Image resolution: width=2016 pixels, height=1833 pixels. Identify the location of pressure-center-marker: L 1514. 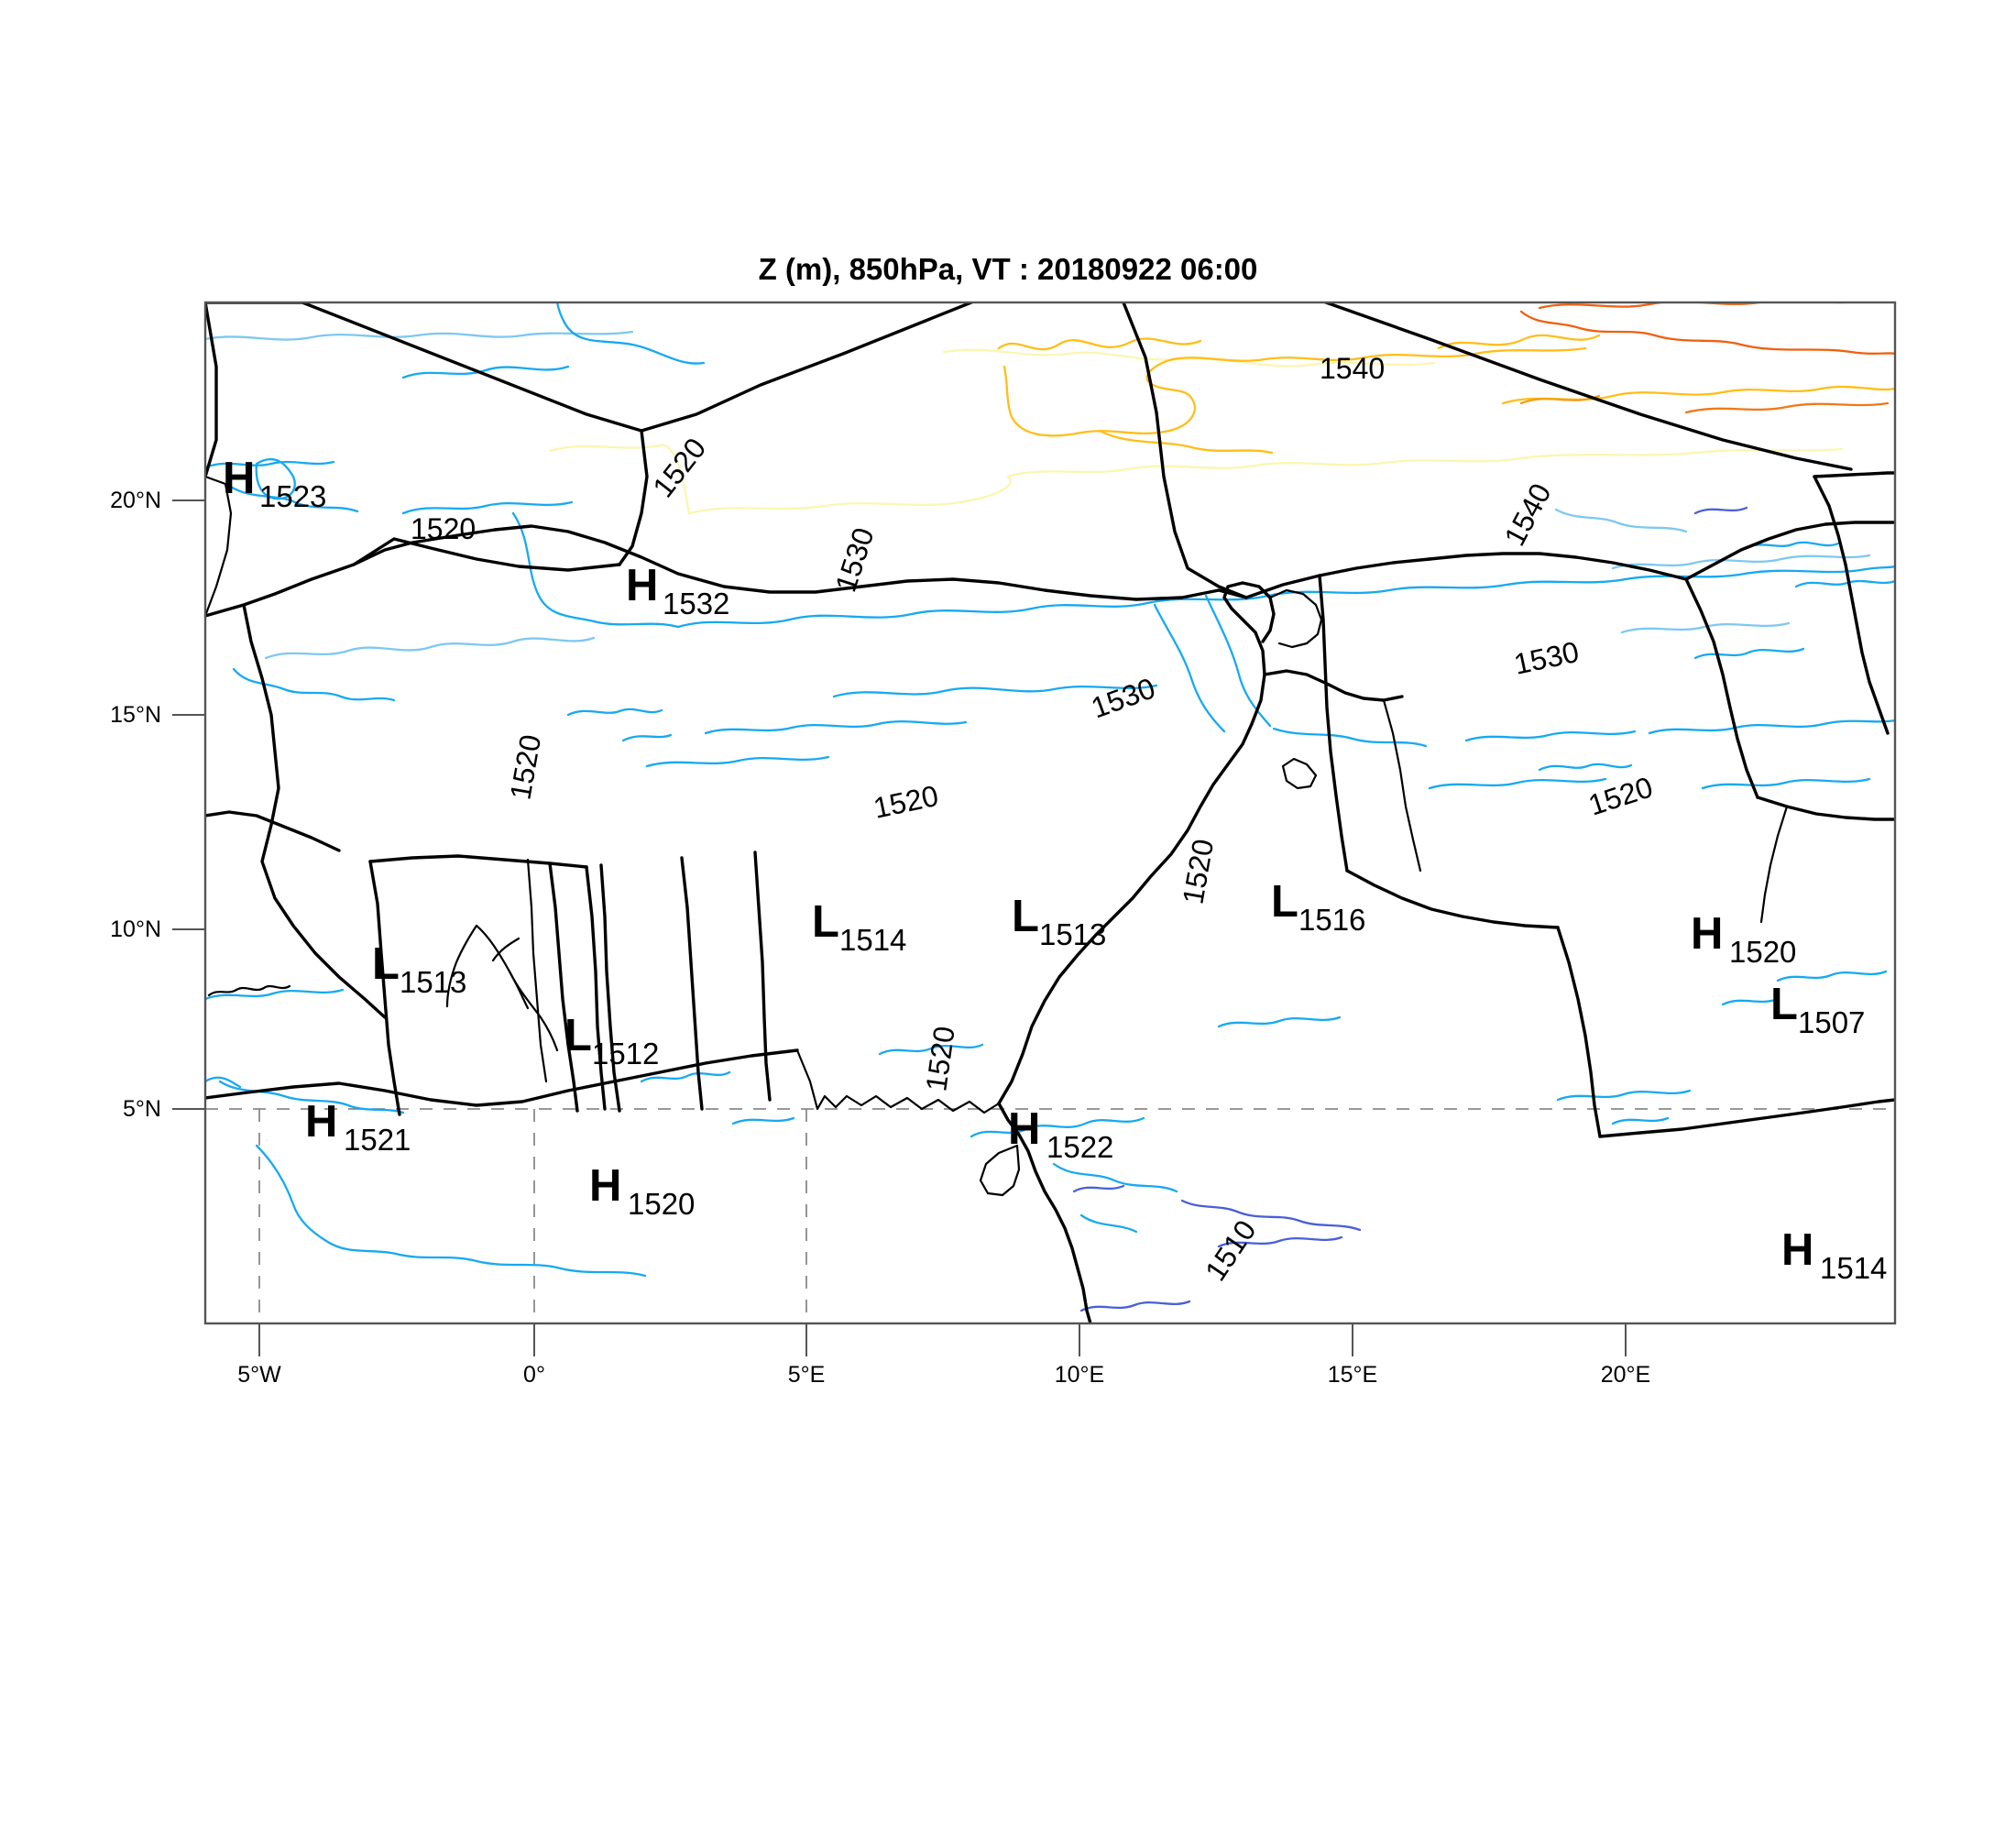
(859, 927).